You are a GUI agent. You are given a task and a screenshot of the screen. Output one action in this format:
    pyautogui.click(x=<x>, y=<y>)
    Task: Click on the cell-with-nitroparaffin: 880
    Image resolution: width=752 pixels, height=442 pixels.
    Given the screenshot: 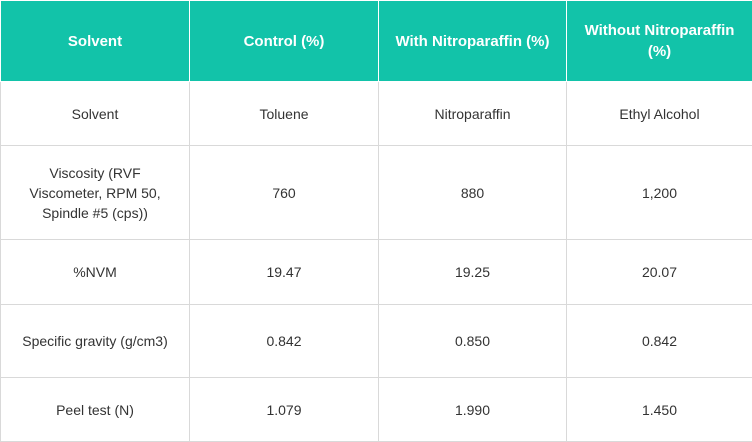 What is the action you would take?
    pyautogui.click(x=472, y=192)
    